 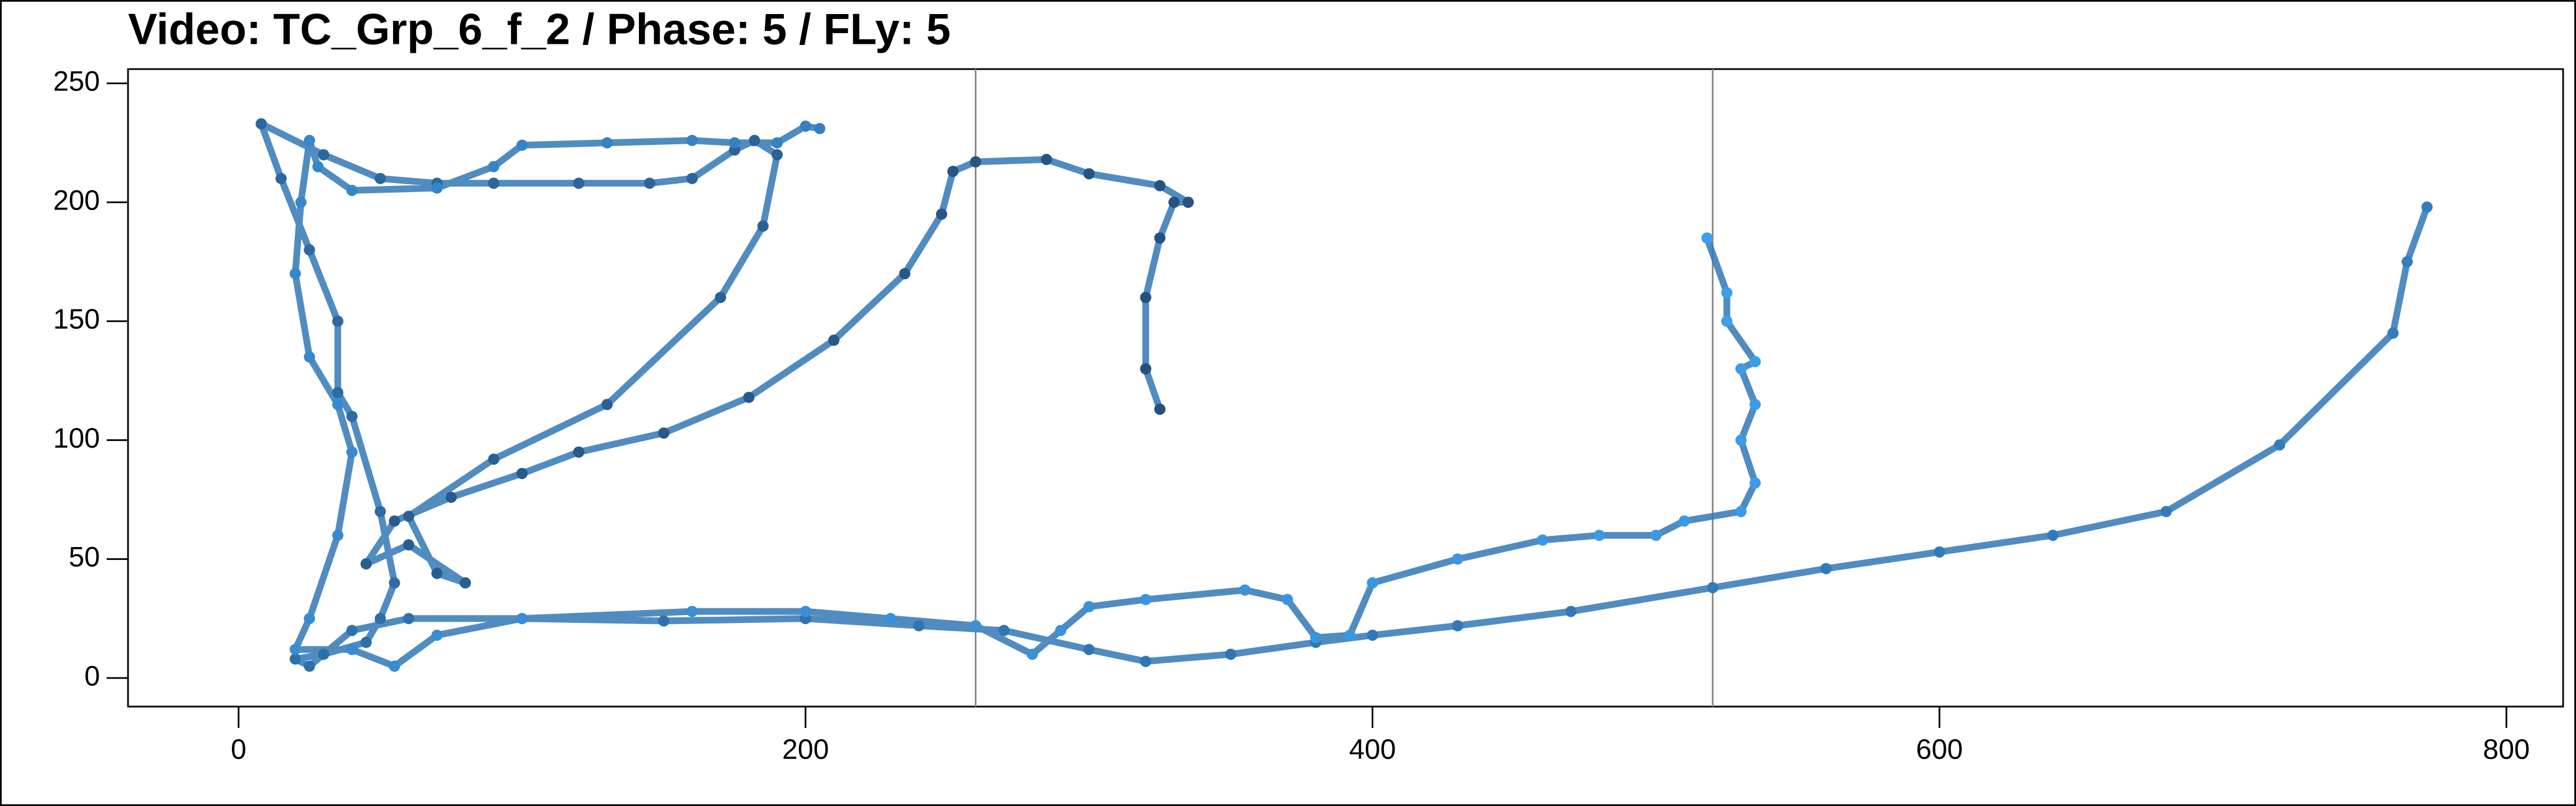 What do you see at coordinates (1939, 749) in the screenshot?
I see `x-tick-label: 600` at bounding box center [1939, 749].